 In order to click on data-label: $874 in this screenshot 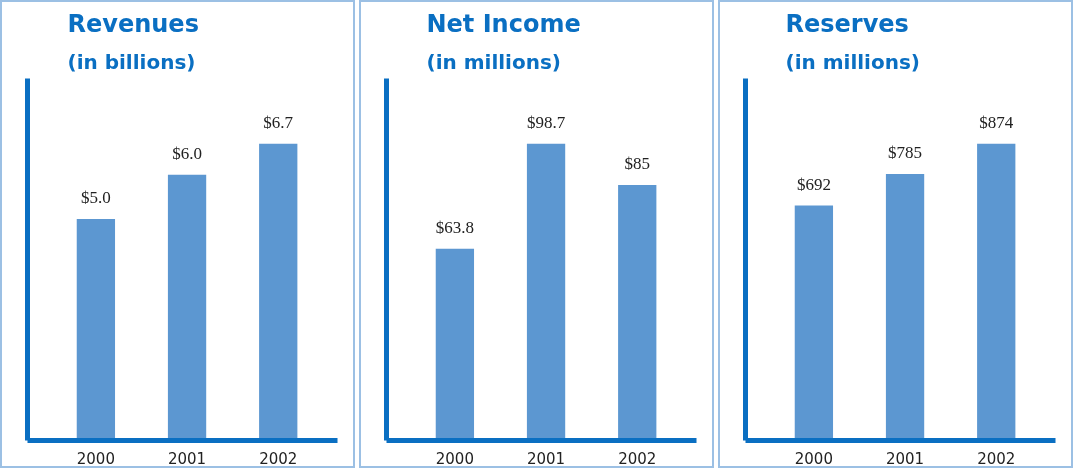, I will do `click(996, 122)`.